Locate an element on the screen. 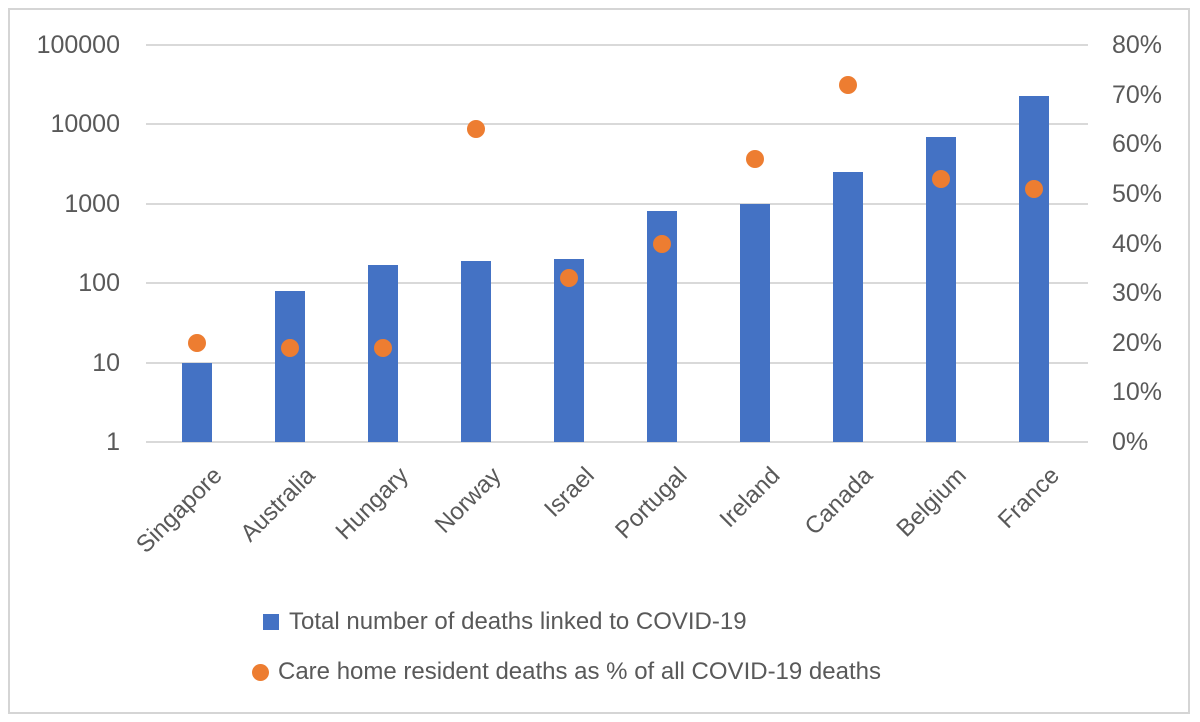  right-axis-tick-label: 80% is located at coordinates (1137, 45).